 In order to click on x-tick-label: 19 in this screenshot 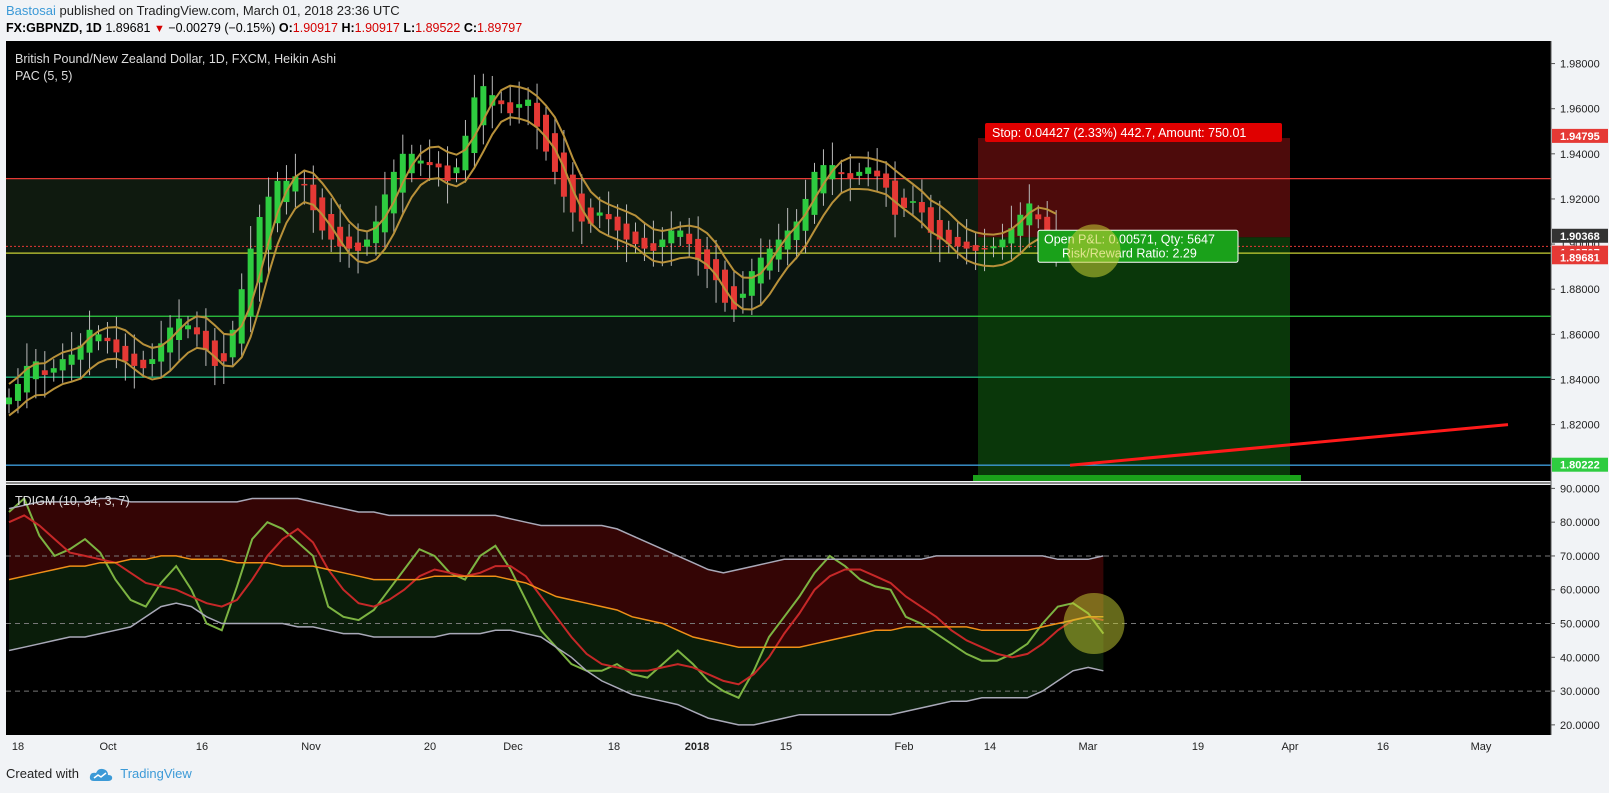, I will do `click(1198, 747)`.